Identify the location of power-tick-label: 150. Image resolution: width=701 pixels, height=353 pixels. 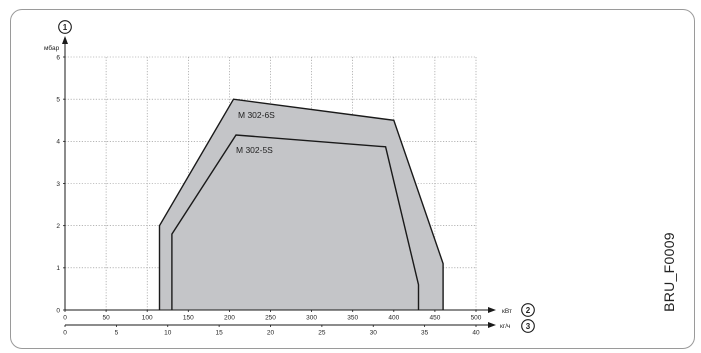
(188, 318).